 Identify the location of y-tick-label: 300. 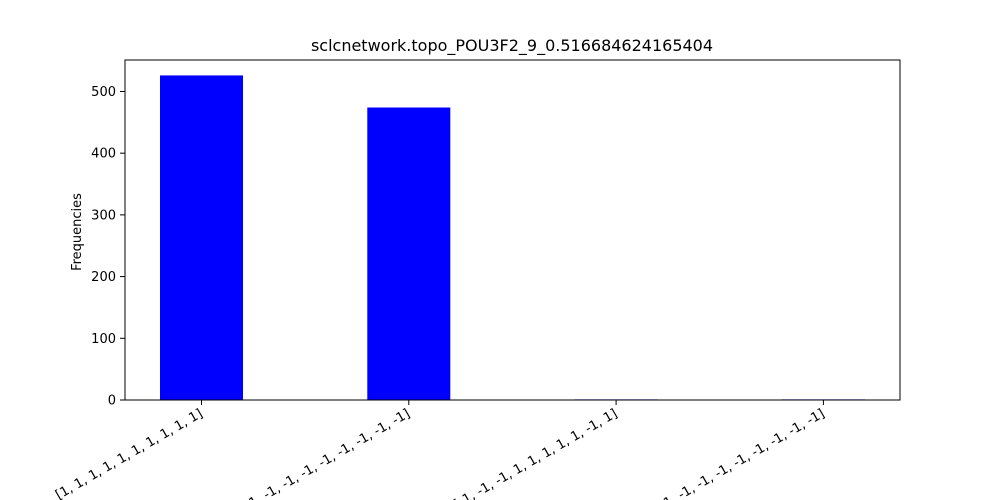
(103, 215).